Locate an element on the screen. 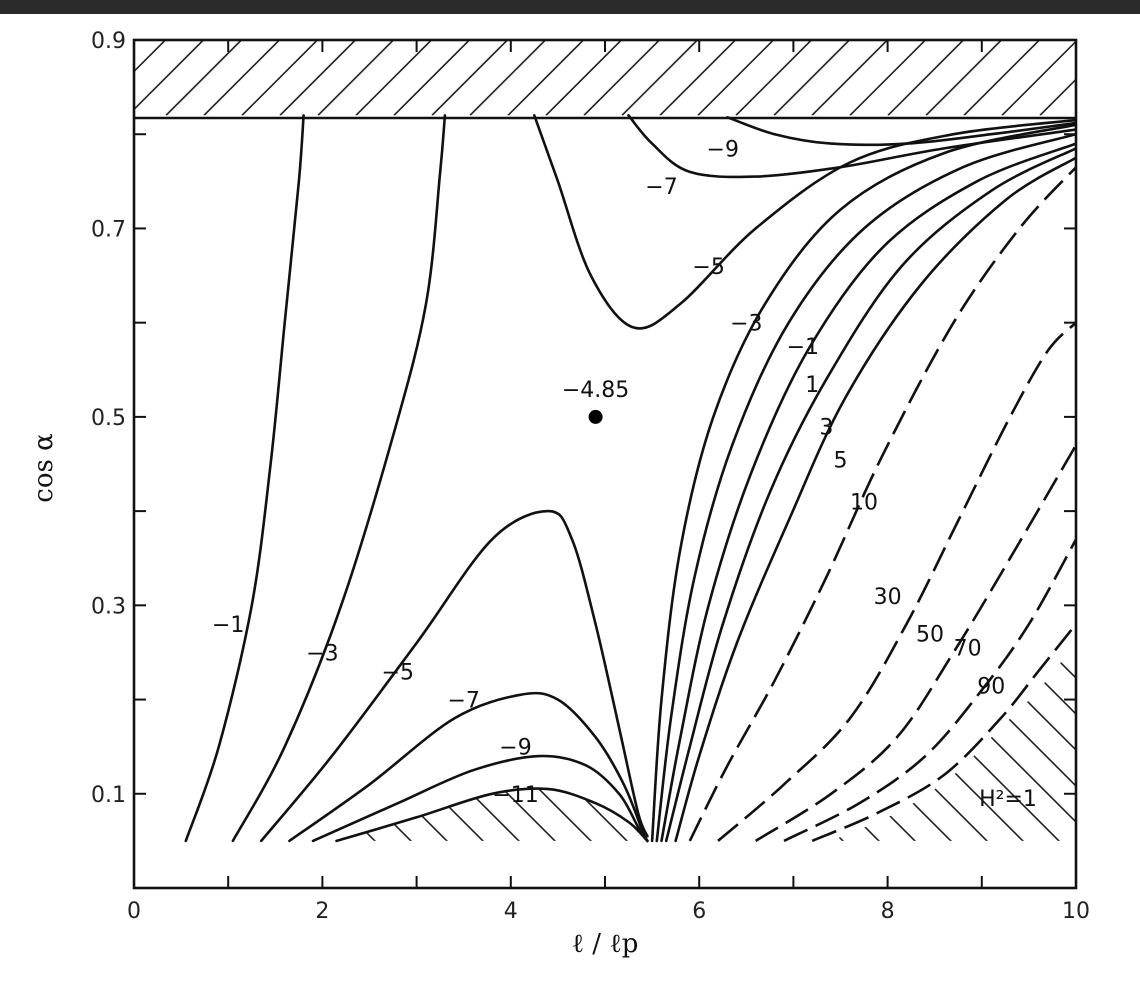 This screenshot has width=1140, height=986. window-top-bar is located at coordinates (570, 7).